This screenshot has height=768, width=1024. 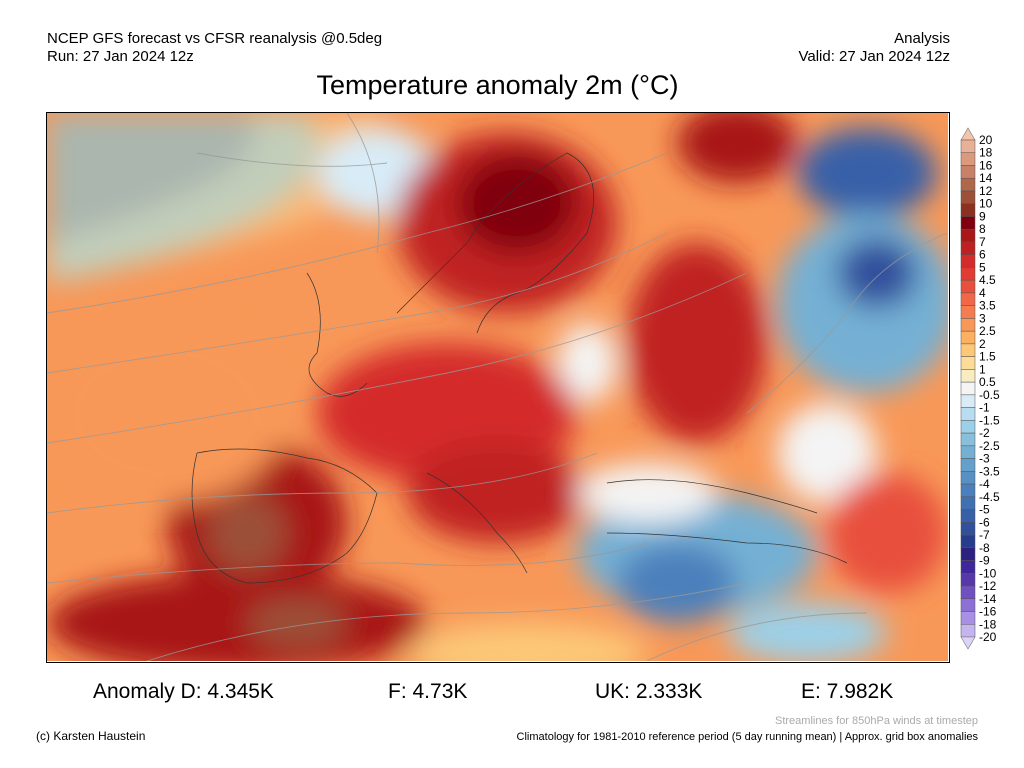 I want to click on legend-label: -9, so click(x=984, y=561).